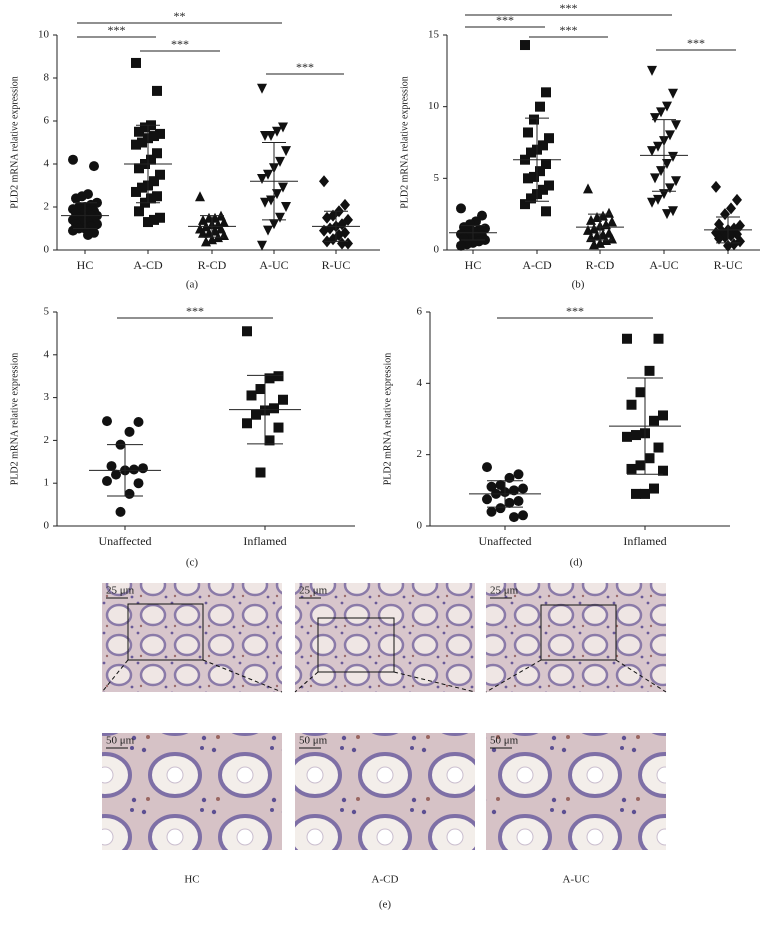  What do you see at coordinates (336, 265) in the screenshot?
I see `x-tick-label: R-UC` at bounding box center [336, 265].